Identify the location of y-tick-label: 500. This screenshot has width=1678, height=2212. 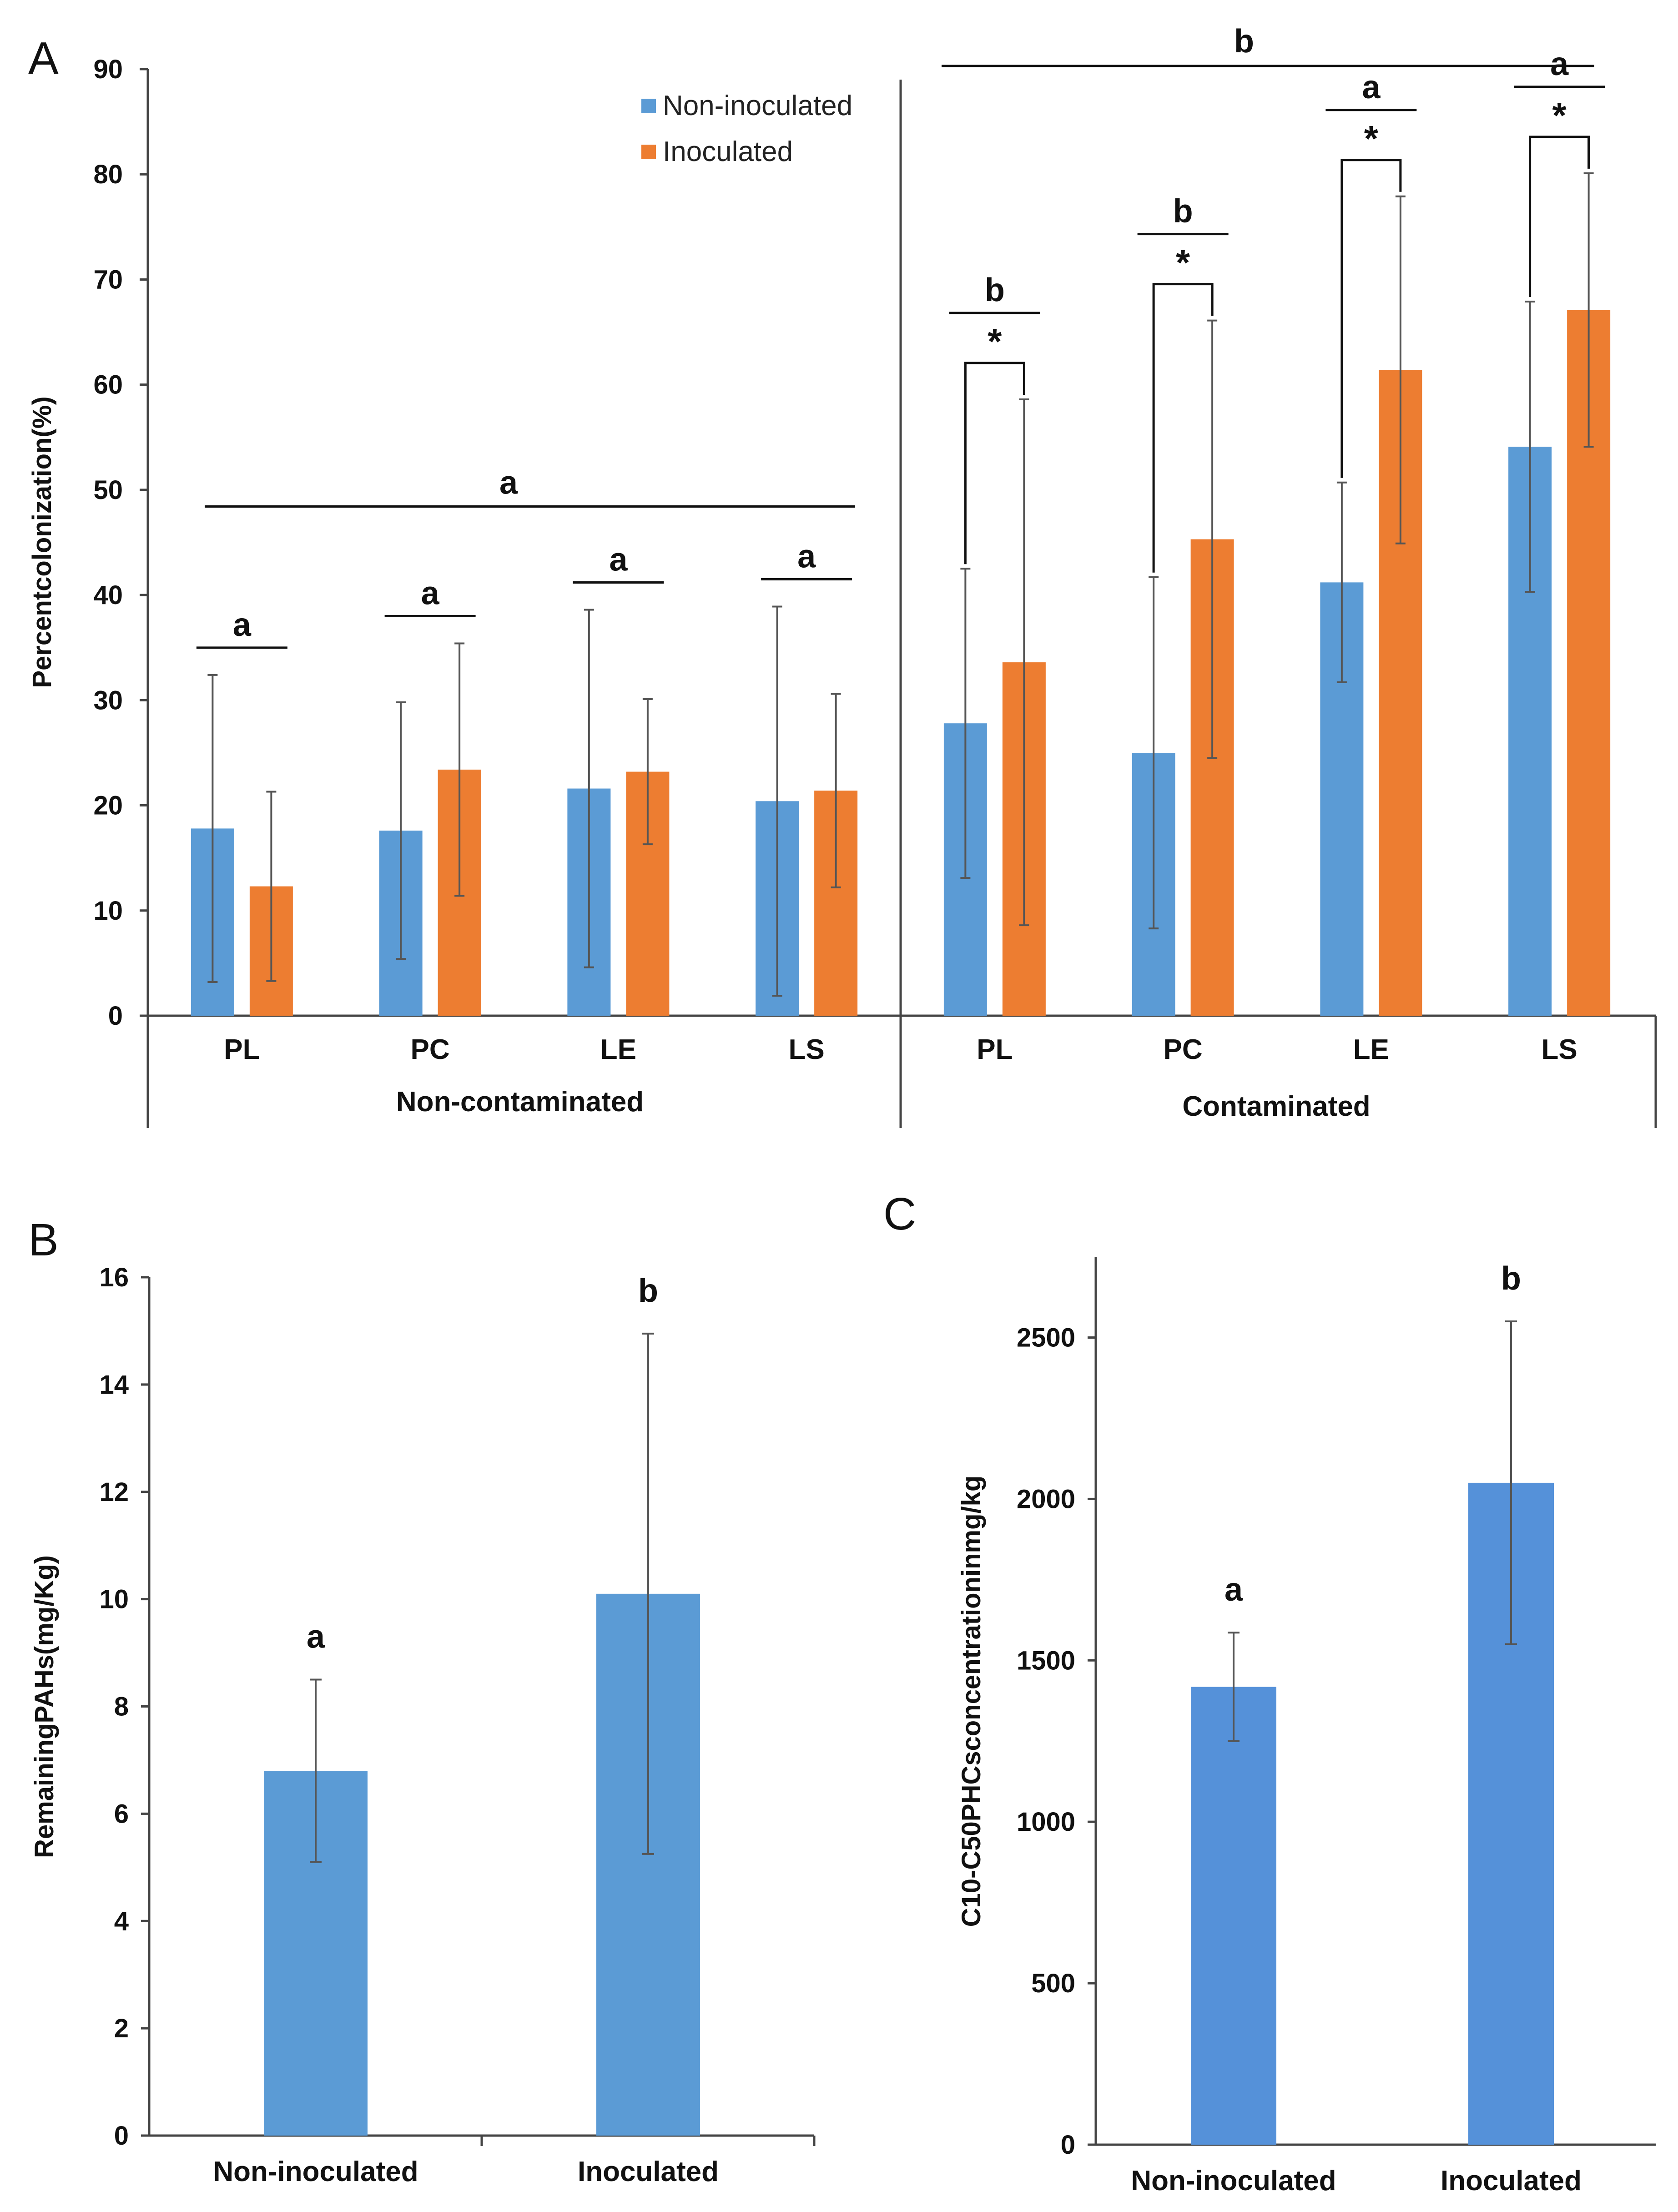
(1053, 1983).